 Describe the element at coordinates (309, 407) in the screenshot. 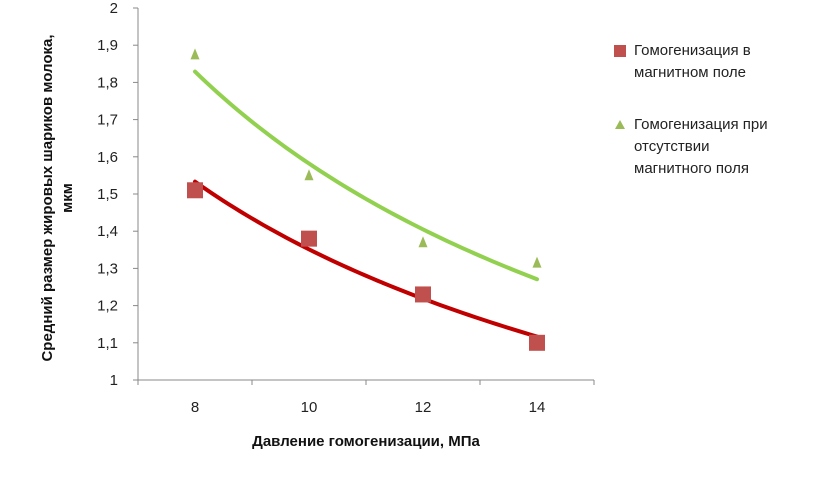

I see `x-tick-label: 10` at that location.